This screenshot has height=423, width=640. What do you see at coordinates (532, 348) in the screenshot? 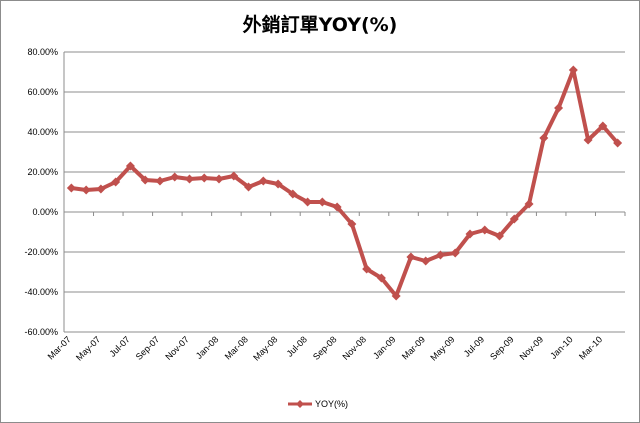
I see `x-tick-label: Nov-09` at bounding box center [532, 348].